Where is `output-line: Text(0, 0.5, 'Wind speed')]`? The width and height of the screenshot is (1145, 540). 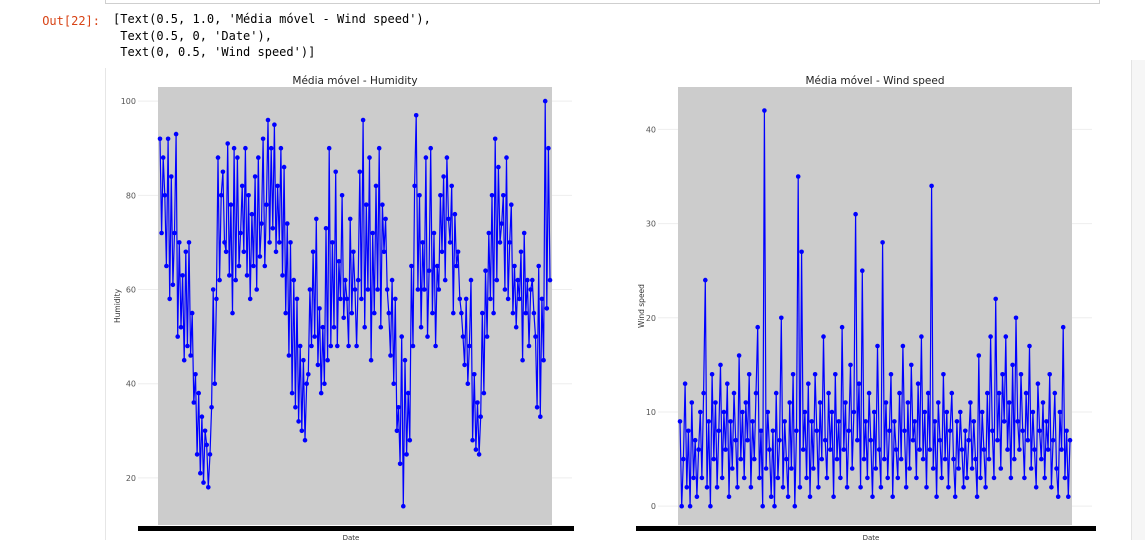 output-line: Text(0, 0.5, 'Wind speed')] is located at coordinates (214, 52).